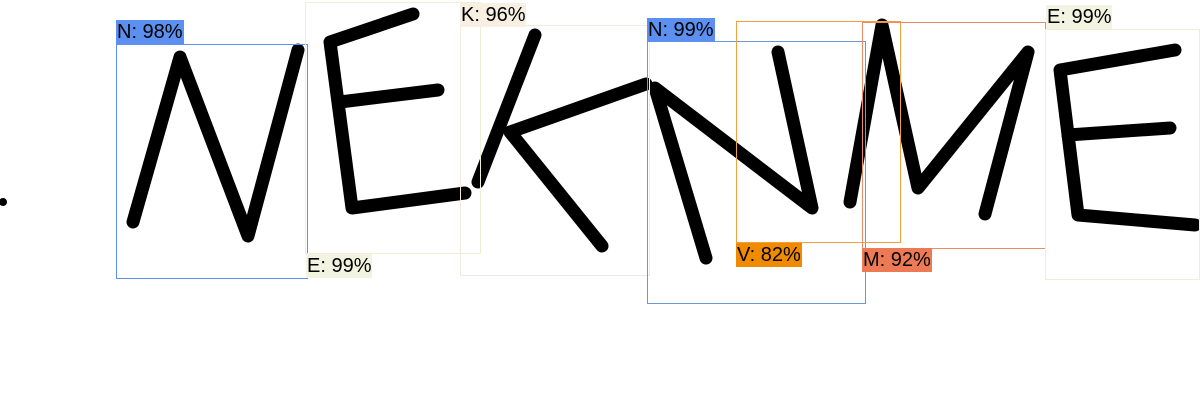 Image resolution: width=1200 pixels, height=420 pixels. Describe the element at coordinates (506, 108) in the screenshot. I see `glyph-k-stem` at that location.